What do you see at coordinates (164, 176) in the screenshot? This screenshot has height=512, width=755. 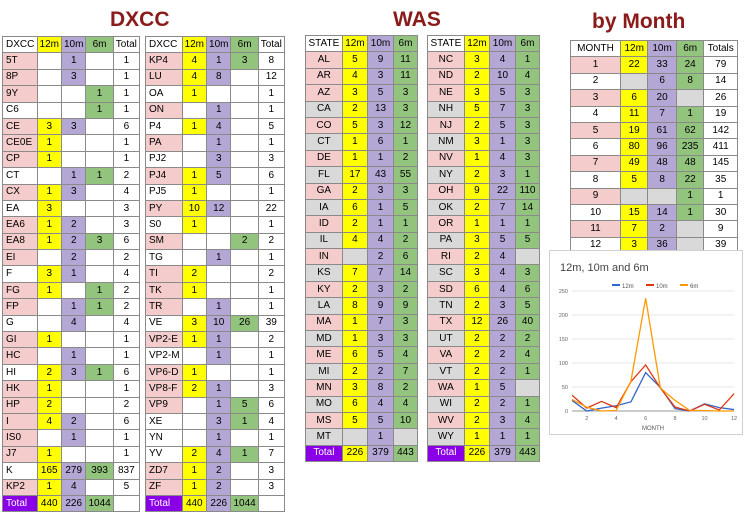 I see `row-label: PJ4` at bounding box center [164, 176].